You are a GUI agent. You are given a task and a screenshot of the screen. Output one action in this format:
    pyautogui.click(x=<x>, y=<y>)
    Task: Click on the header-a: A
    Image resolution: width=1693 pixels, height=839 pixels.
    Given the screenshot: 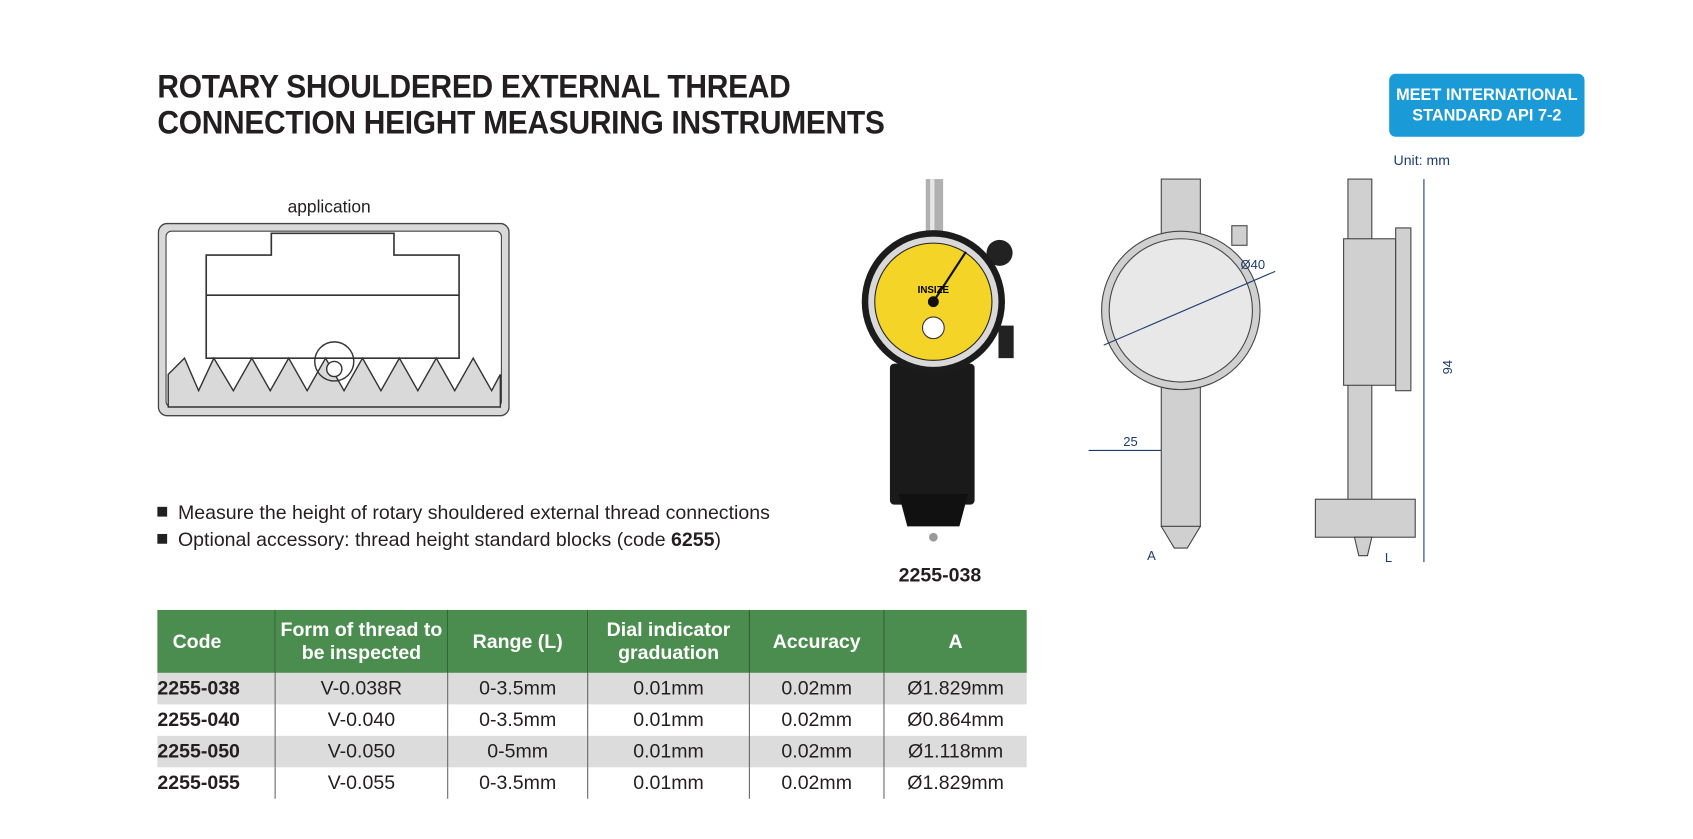 What is the action you would take?
    pyautogui.click(x=955, y=641)
    